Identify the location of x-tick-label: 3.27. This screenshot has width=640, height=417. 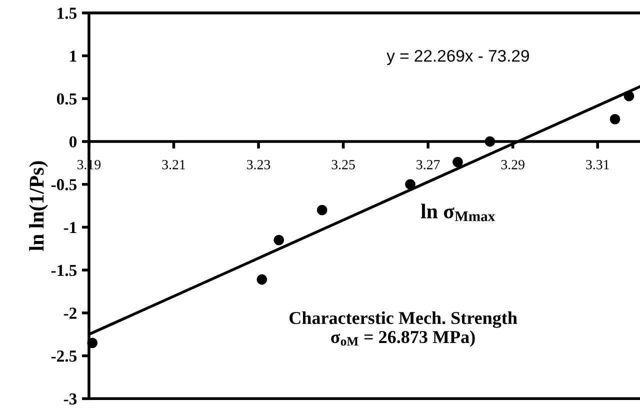
(428, 165).